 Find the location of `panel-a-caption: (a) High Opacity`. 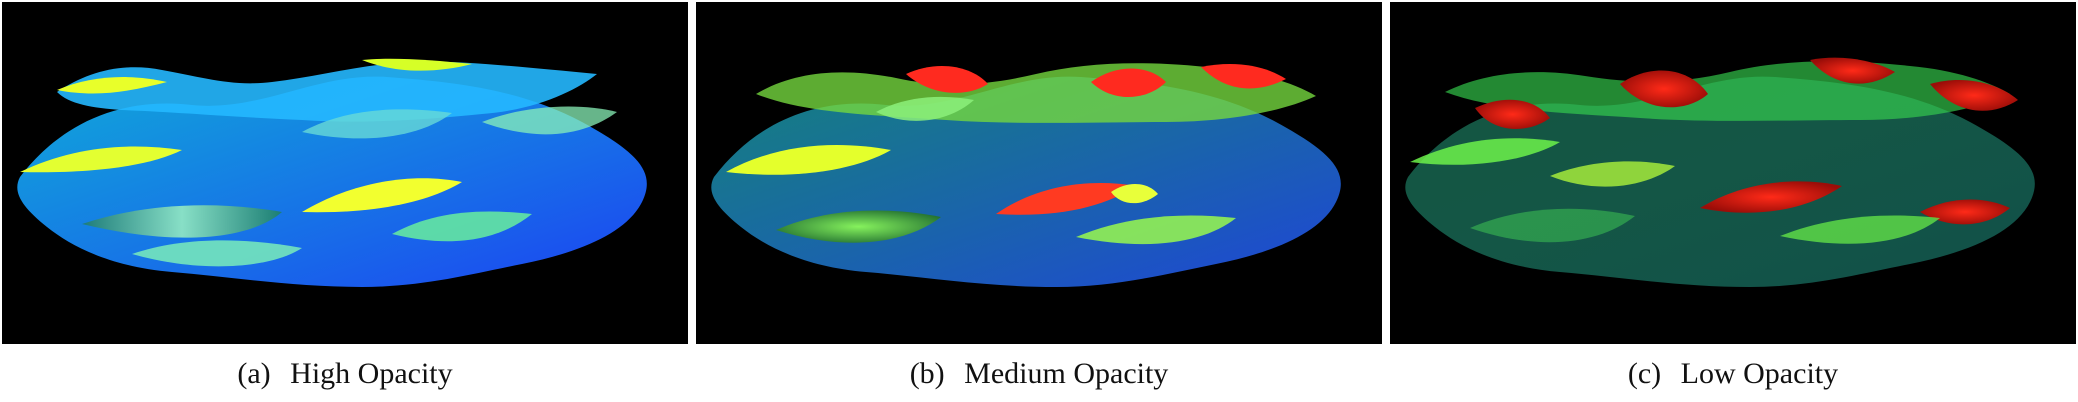

panel-a-caption: (a) High Opacity is located at coordinates (345, 374).